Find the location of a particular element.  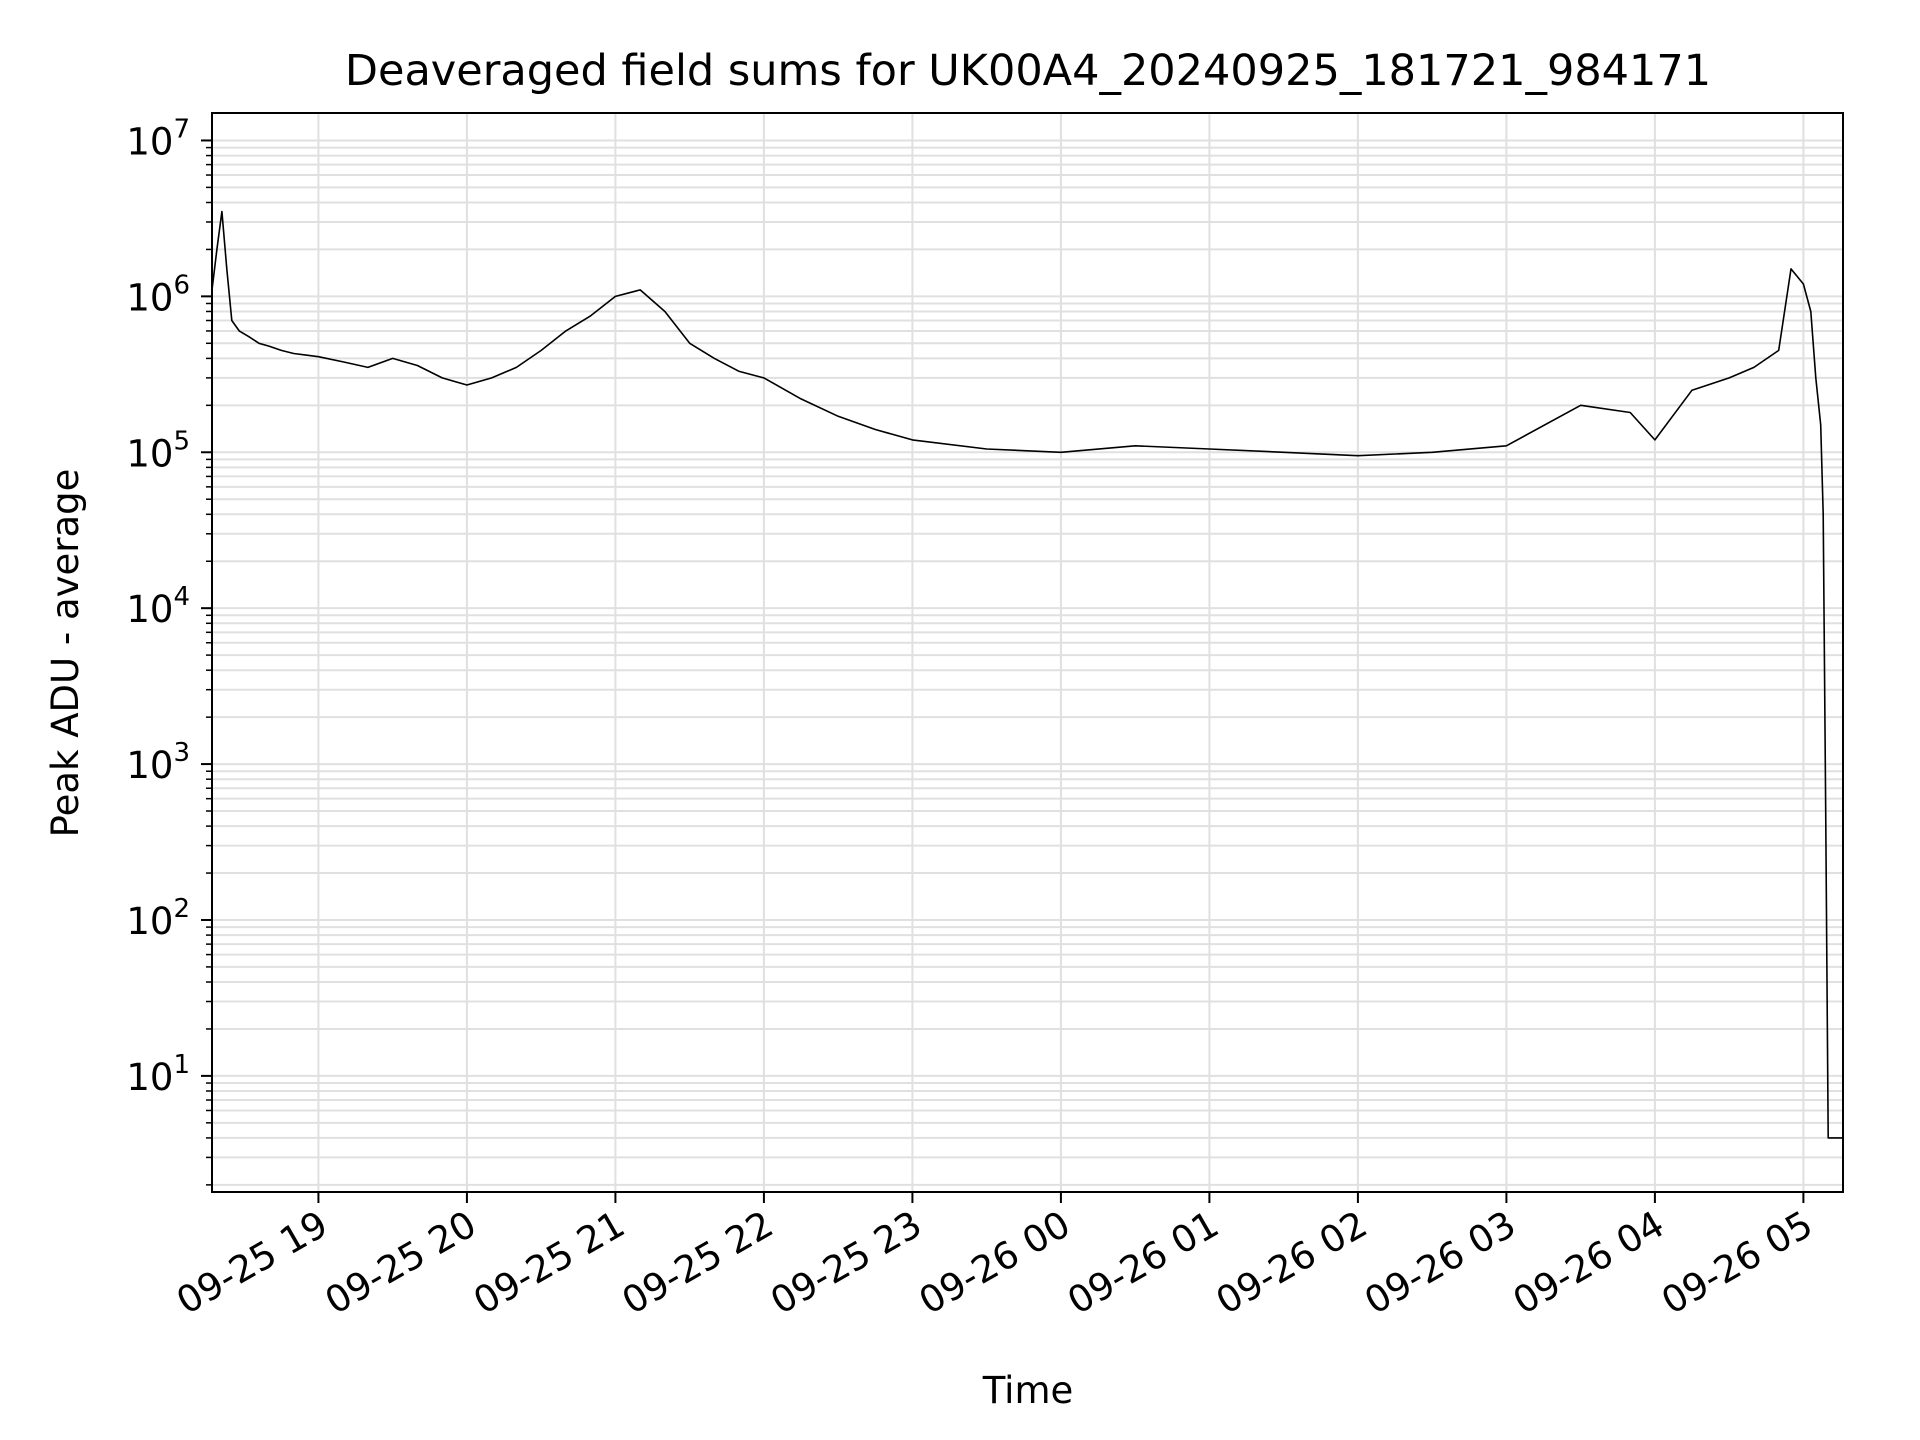

y-tick-label-exponent: 7 is located at coordinates (181, 129).